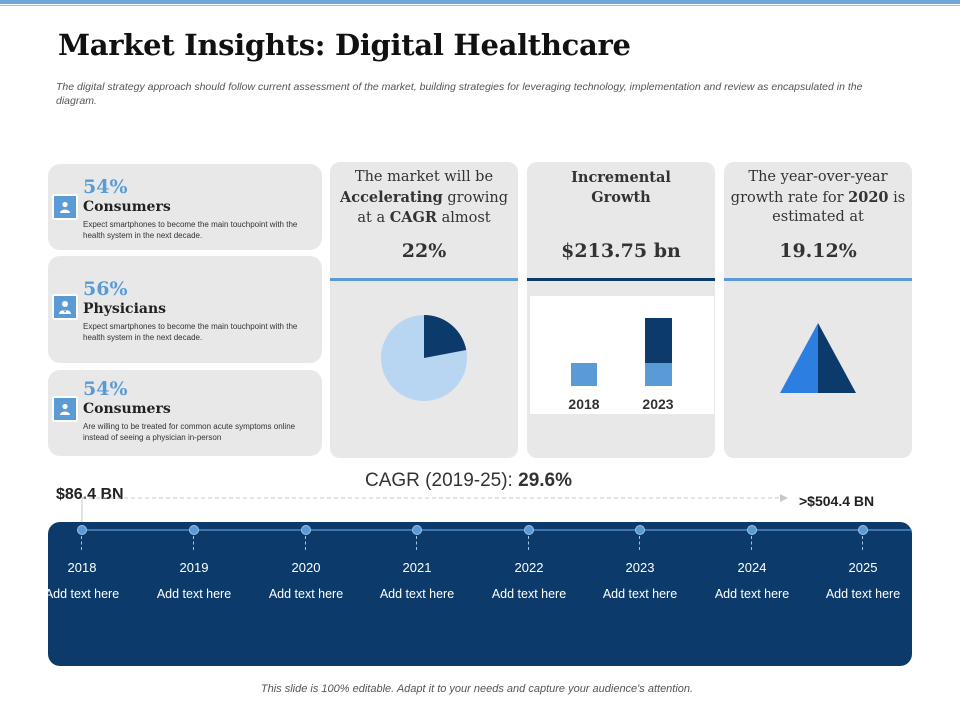 This screenshot has height=720, width=960. Describe the element at coordinates (417, 567) in the screenshot. I see `timeline-year: 2021` at that location.